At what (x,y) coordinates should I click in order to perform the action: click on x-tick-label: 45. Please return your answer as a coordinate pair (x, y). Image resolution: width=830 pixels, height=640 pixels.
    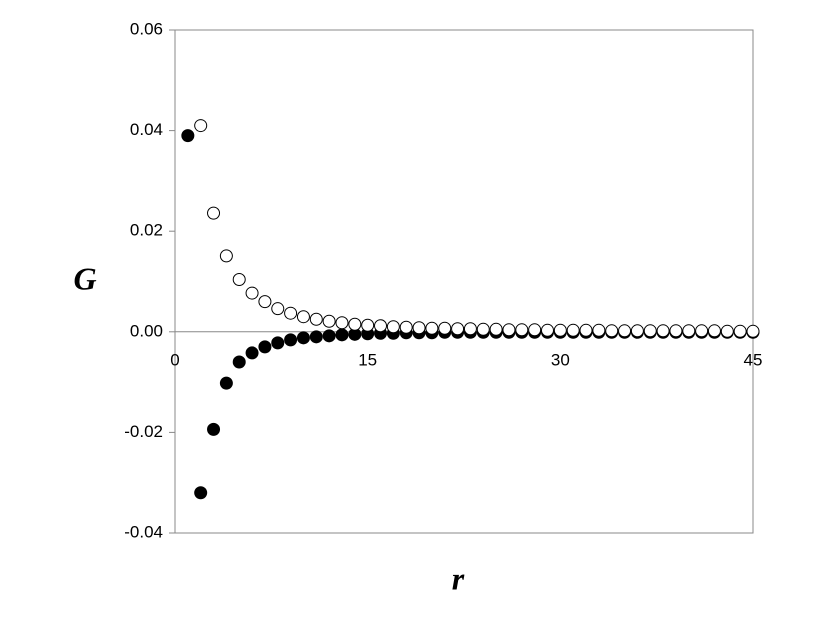
    Looking at the image, I should click on (753, 359).